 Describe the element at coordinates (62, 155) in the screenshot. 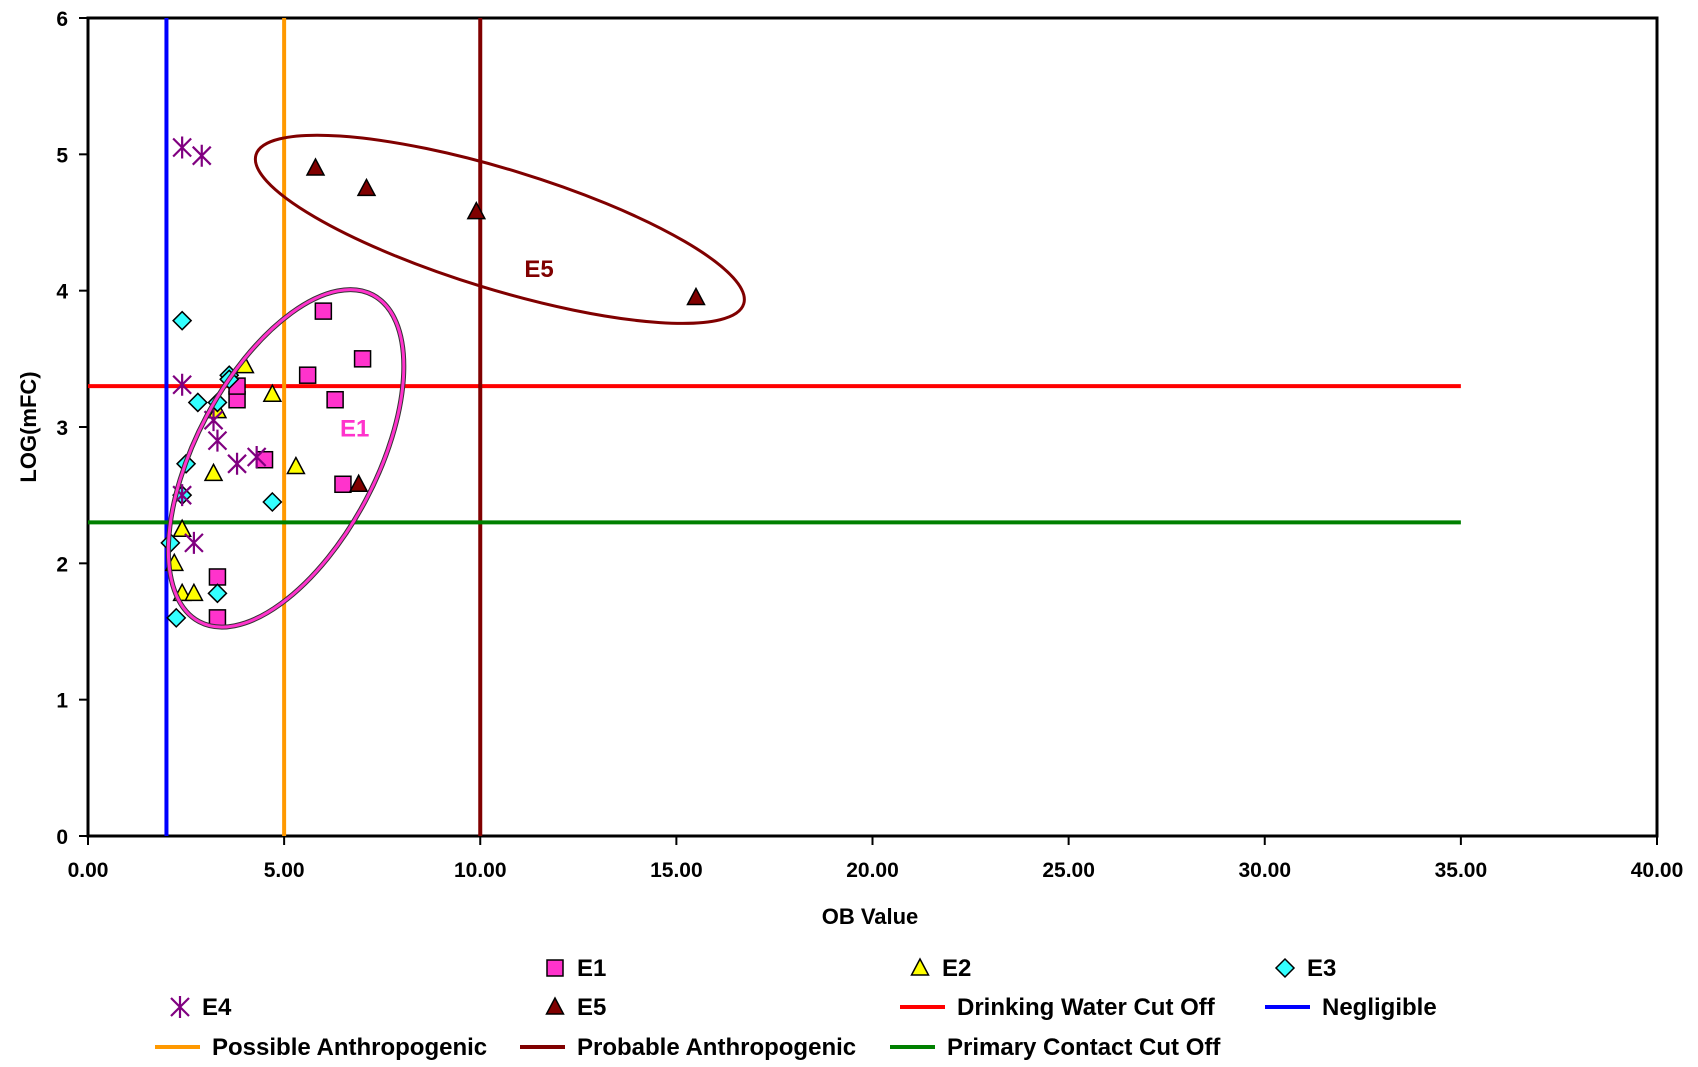

I see `y-tick-label: 5` at that location.